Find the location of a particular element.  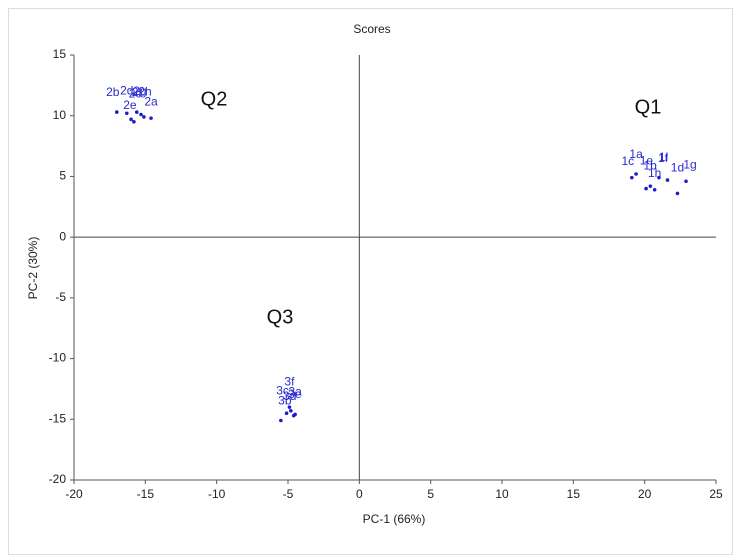

point-label: 2g is located at coordinates (139, 91).